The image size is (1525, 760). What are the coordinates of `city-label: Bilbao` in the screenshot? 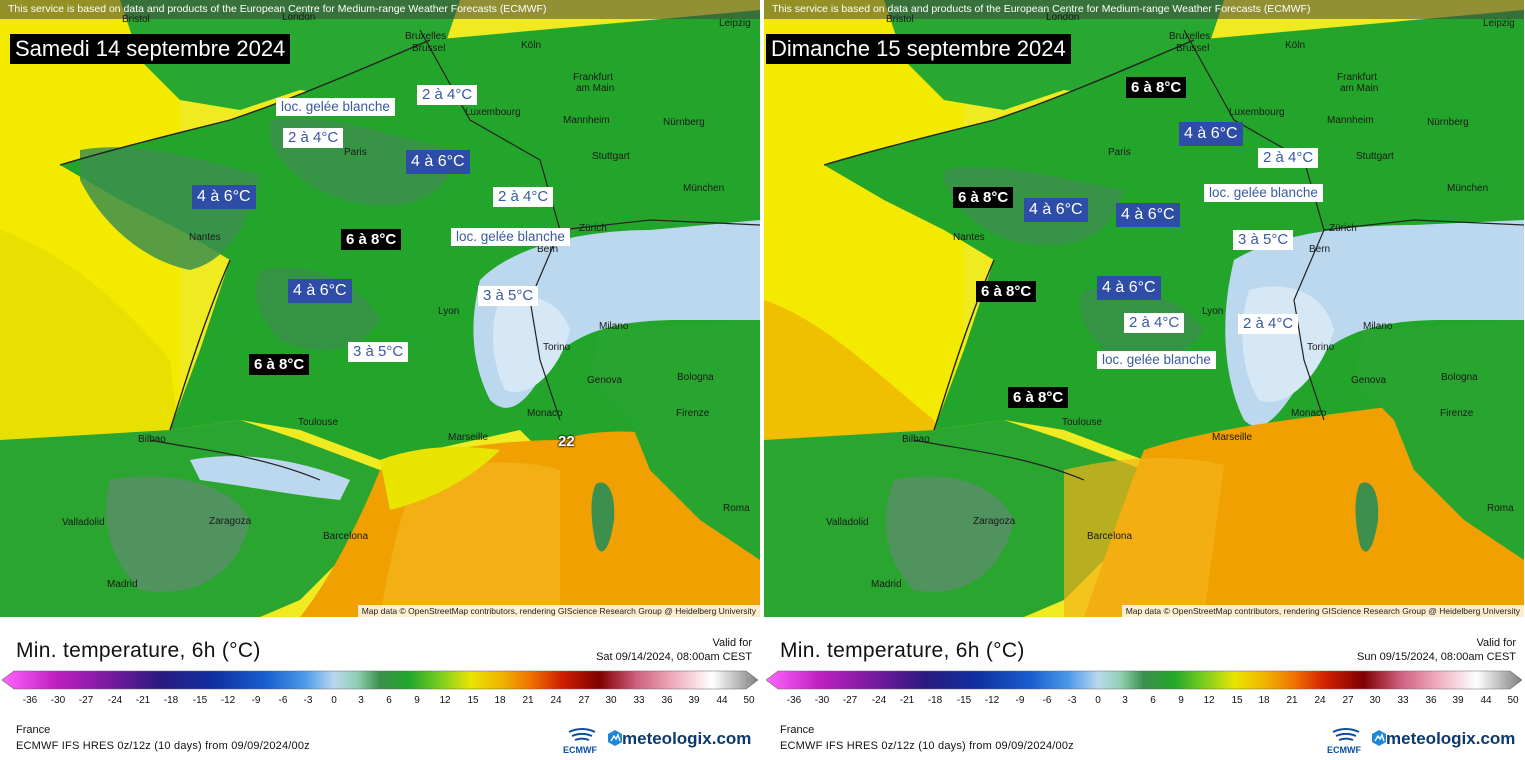 It's located at (152, 439).